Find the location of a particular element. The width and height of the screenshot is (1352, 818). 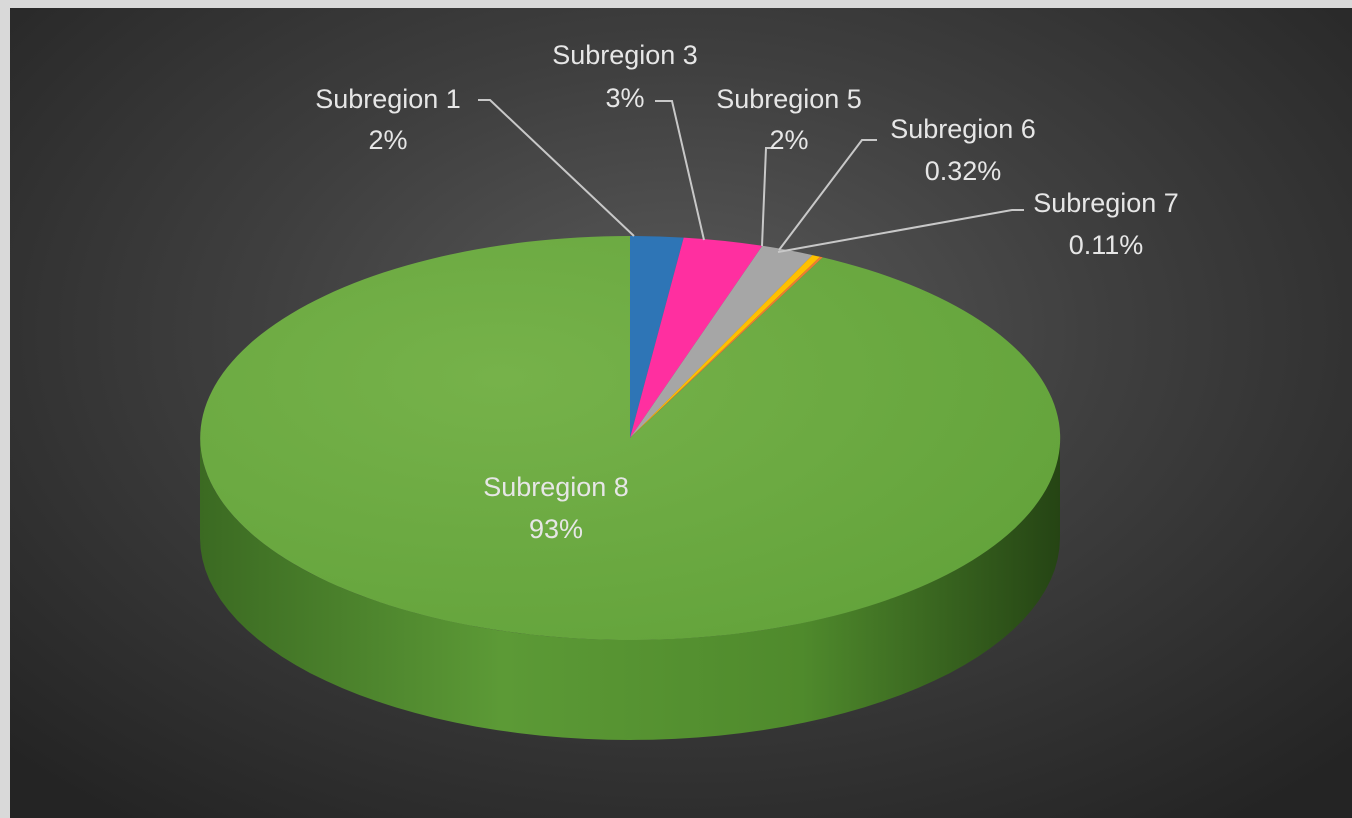

label-name-subregion-3: Subregion 3 is located at coordinates (625, 55).